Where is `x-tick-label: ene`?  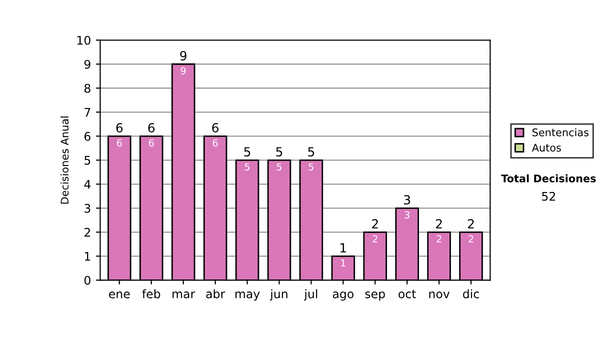
x-tick-label: ene is located at coordinates (119, 295).